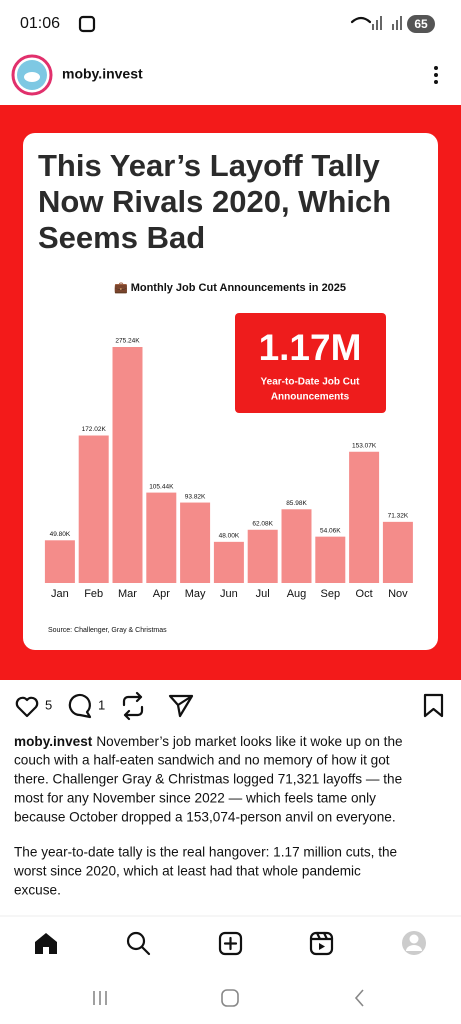  Describe the element at coordinates (310, 397) in the screenshot. I see `callout-label: Announcements` at that location.